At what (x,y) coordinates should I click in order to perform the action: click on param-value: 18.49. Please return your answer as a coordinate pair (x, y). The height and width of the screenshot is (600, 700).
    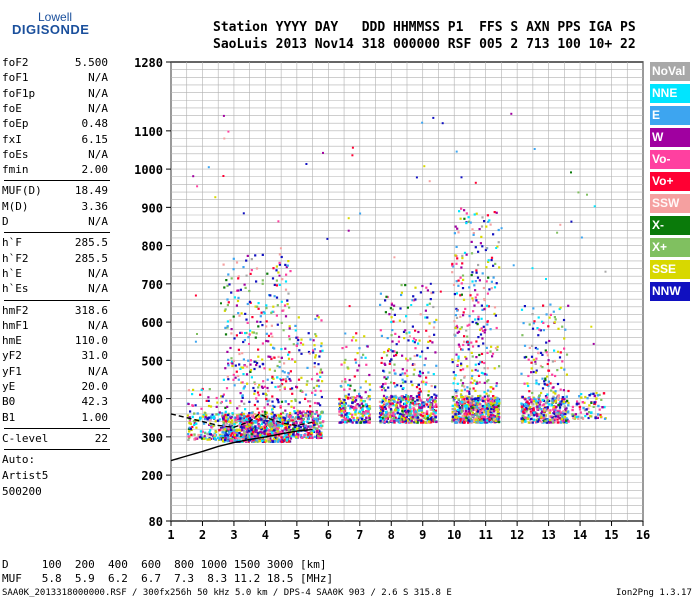
    Looking at the image, I should click on (91, 191).